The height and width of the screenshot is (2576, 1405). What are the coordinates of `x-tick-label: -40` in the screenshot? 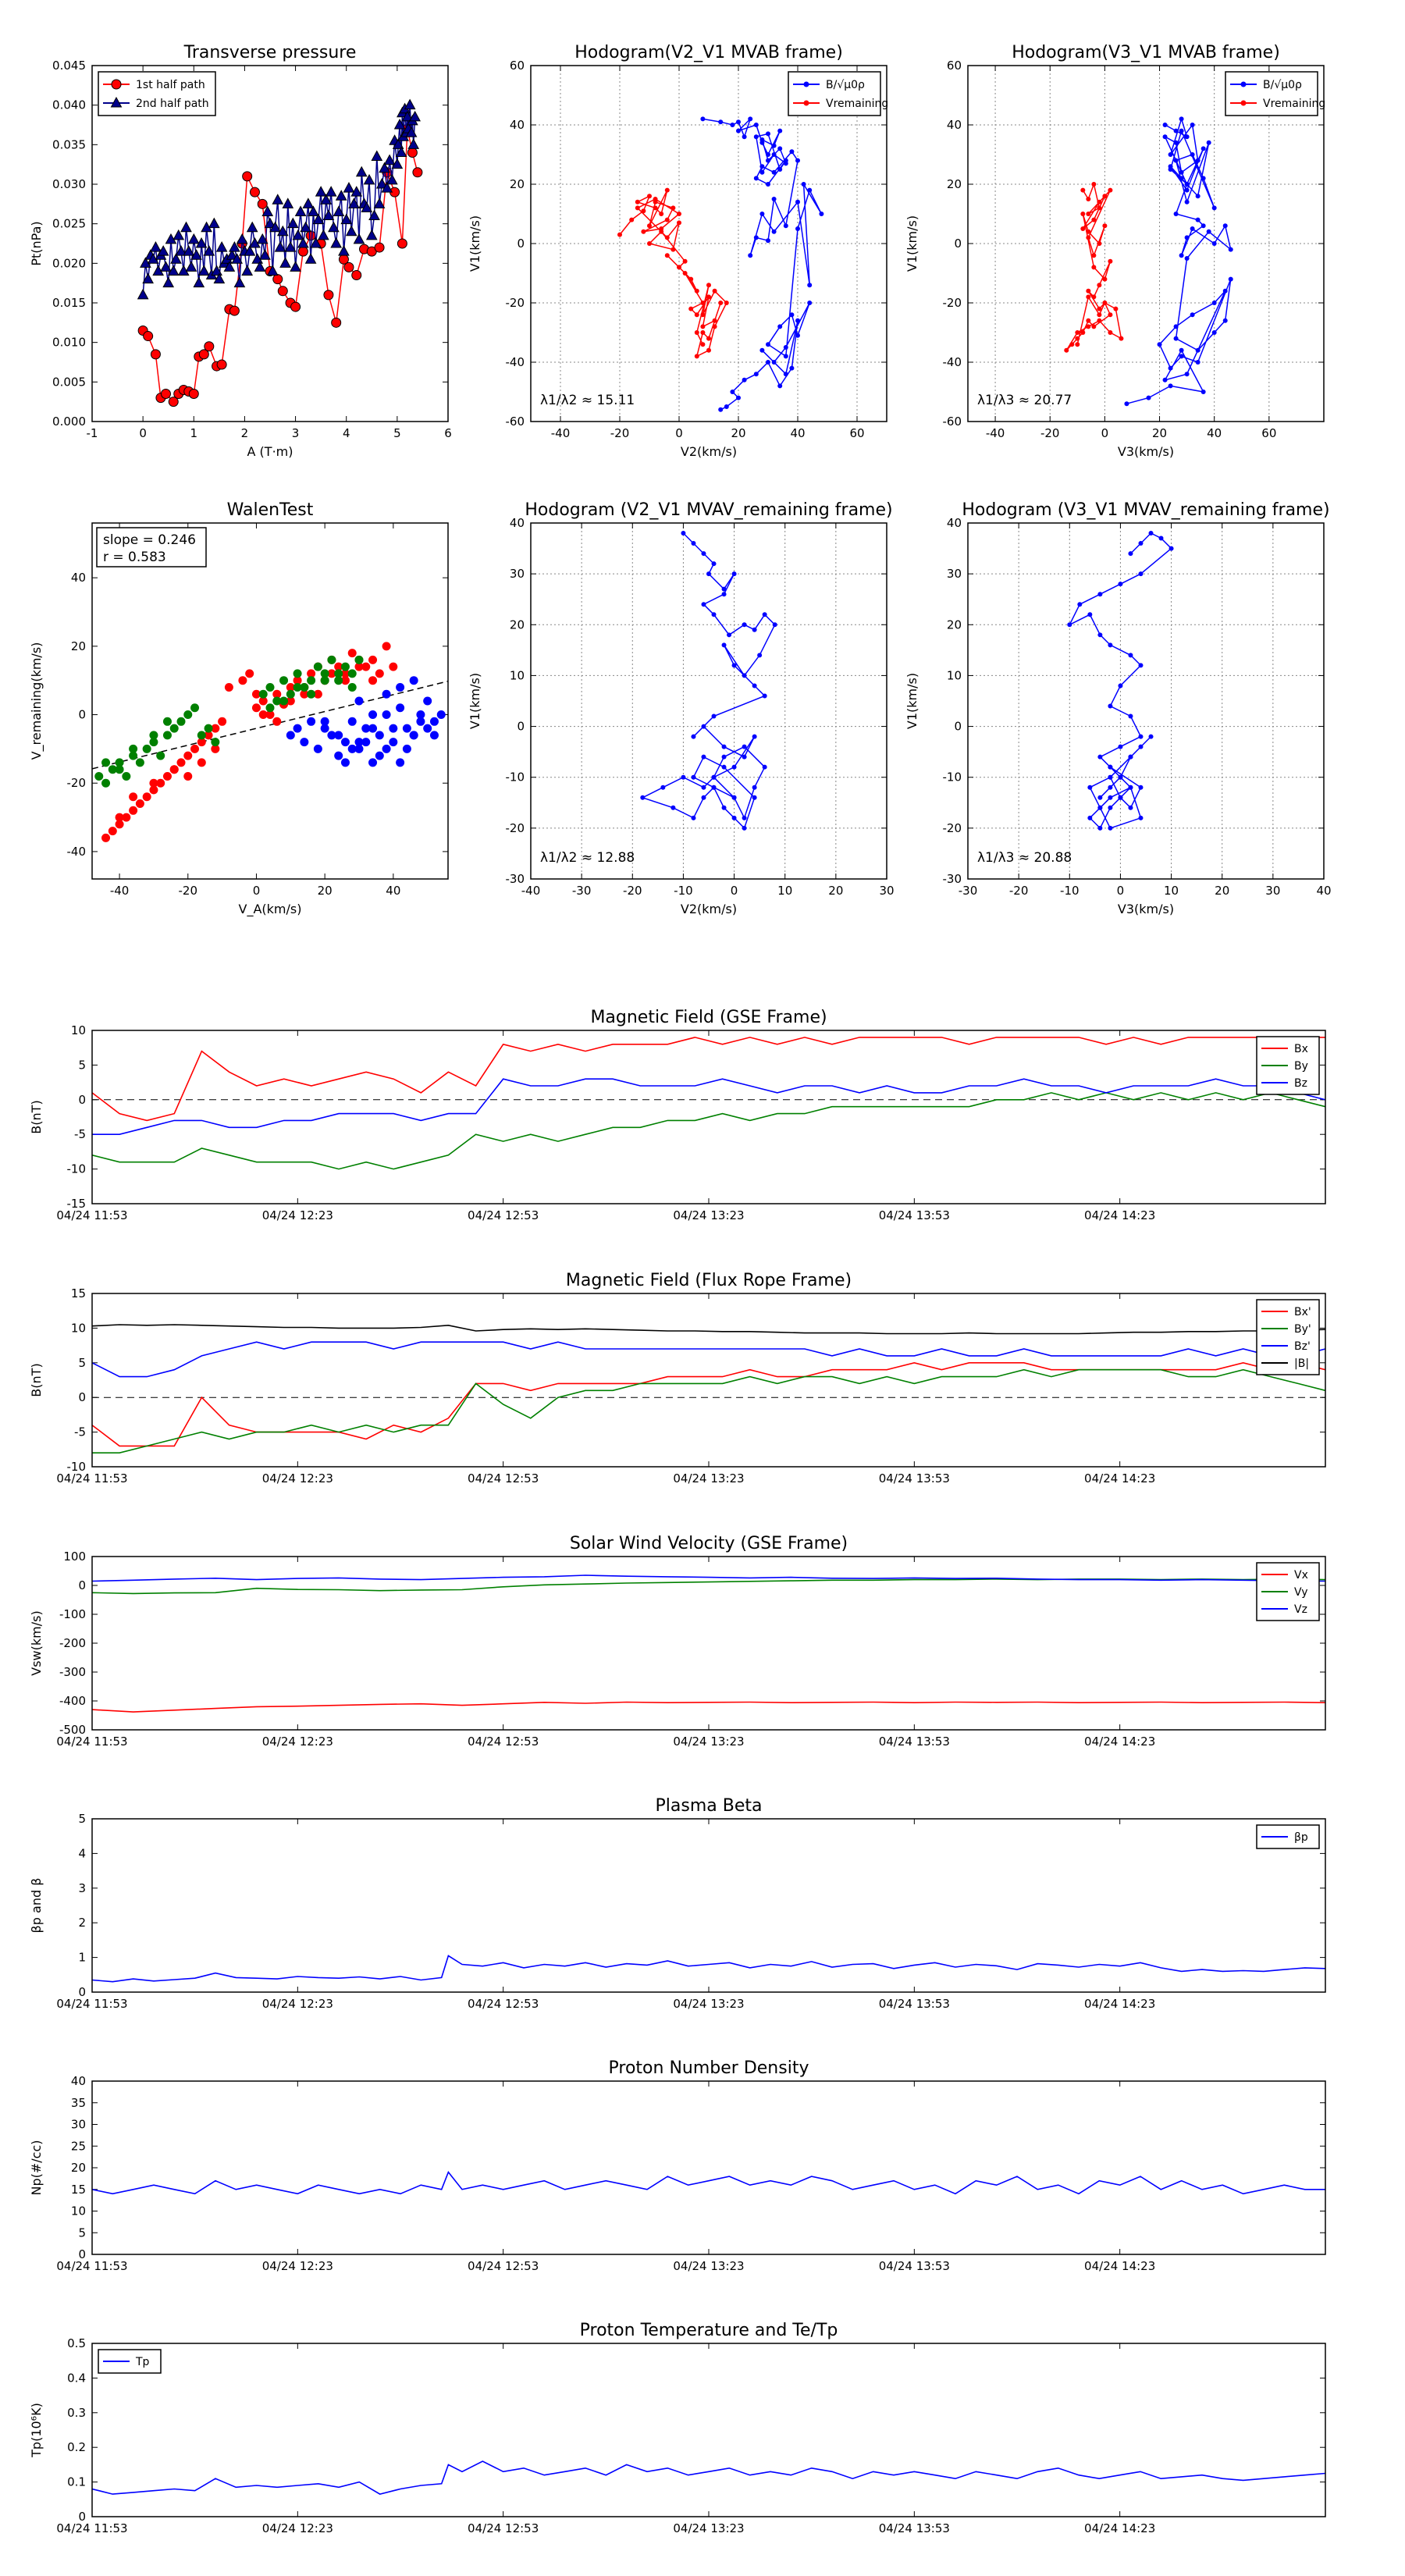 It's located at (531, 891).